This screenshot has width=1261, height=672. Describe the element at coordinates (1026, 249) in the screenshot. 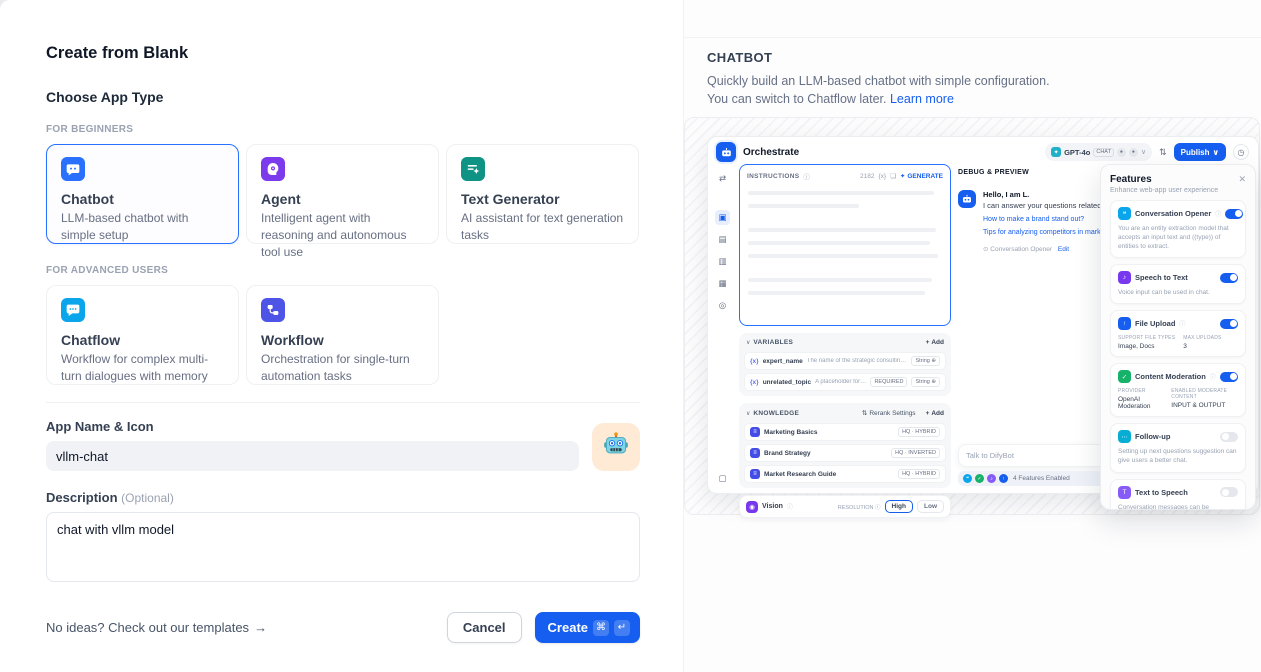

I see `conversation-opener-row: ⊙ Conversation Opener Edit` at that location.